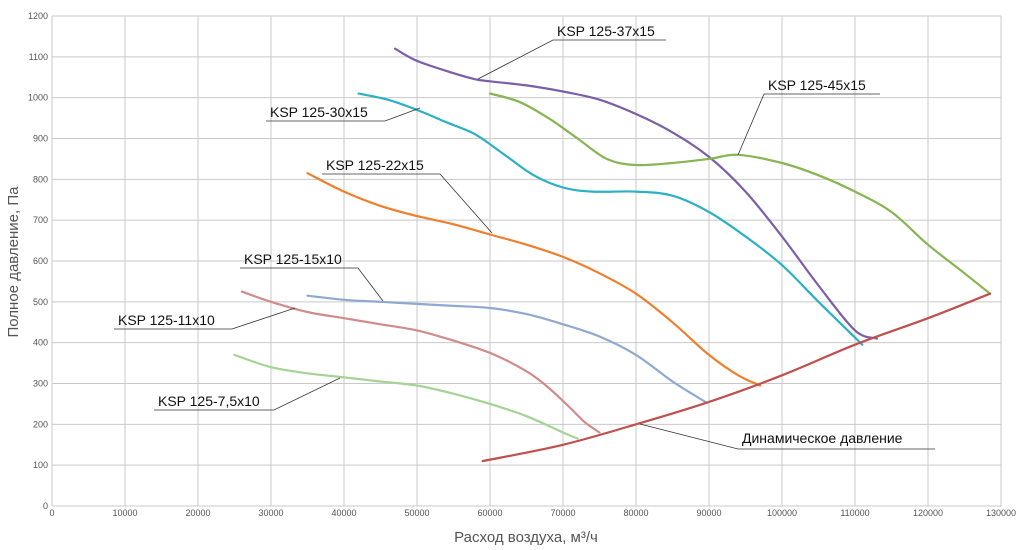 This screenshot has width=1024, height=550. I want to click on y-axis-label: Полное давление, Па, so click(13, 262).